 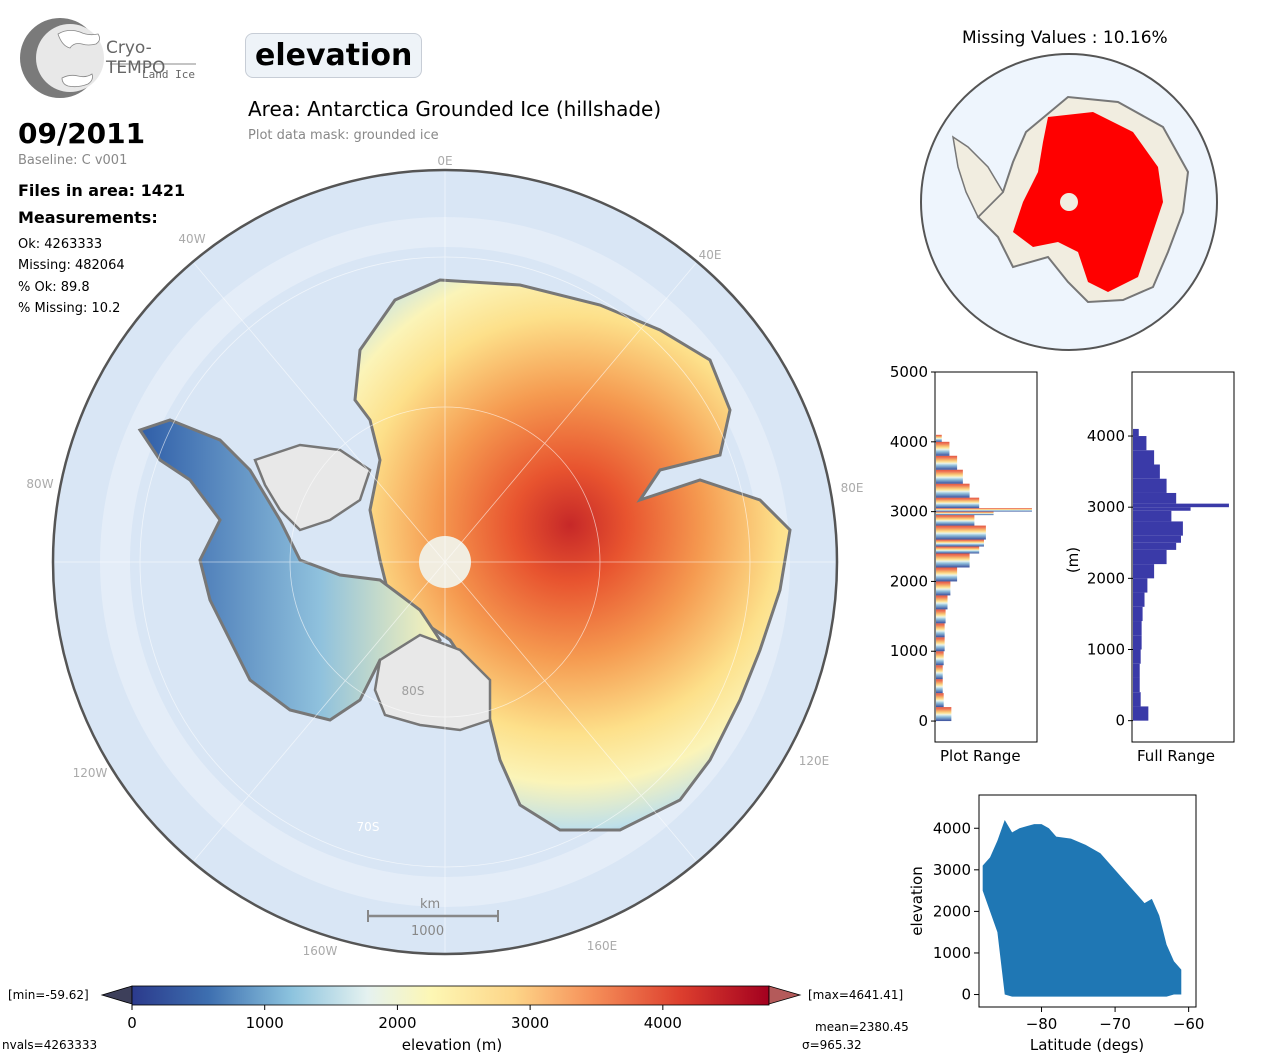 What do you see at coordinates (1073, 560) in the screenshot?
I see `hist2-ylabel: (m)` at bounding box center [1073, 560].